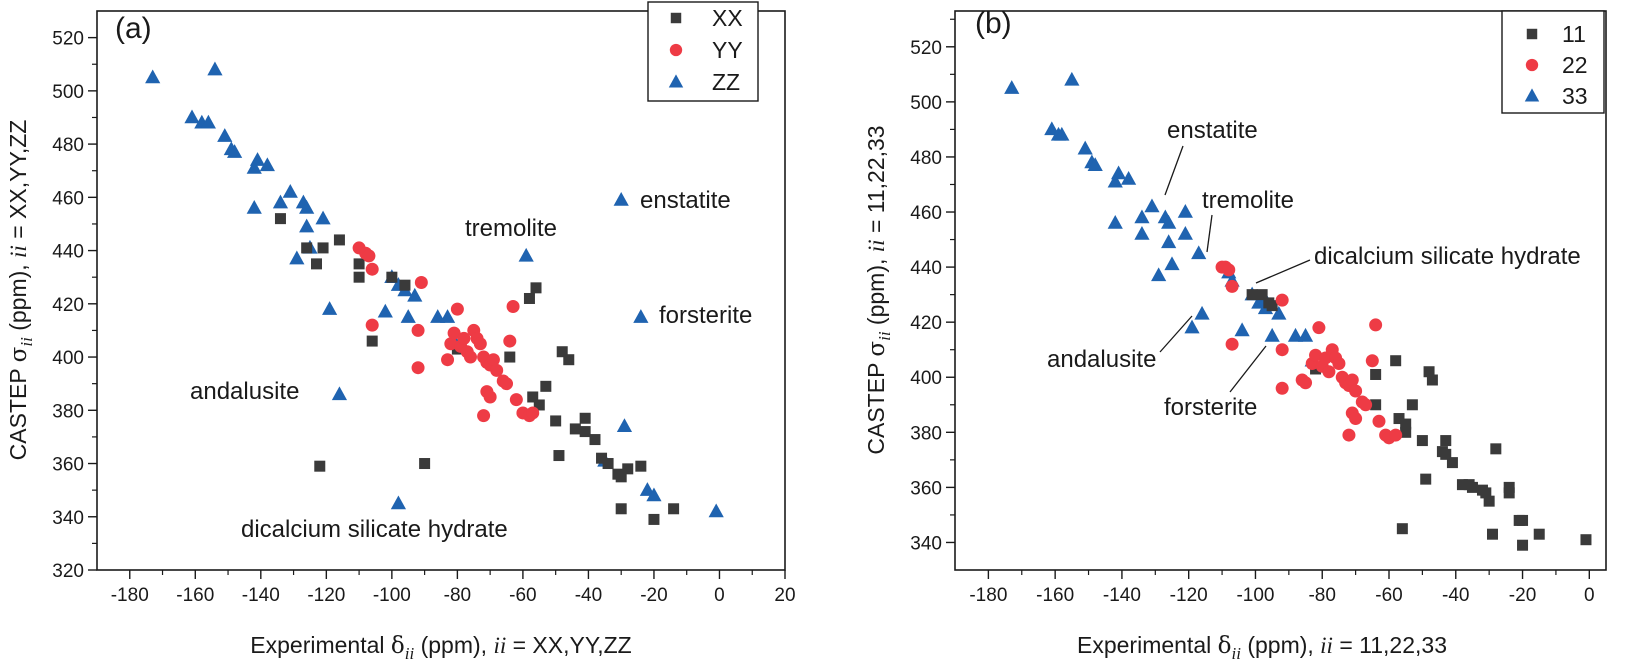 This screenshot has width=1651, height=663. Describe the element at coordinates (676, 50) in the screenshot. I see `legend-marker-yy` at that location.